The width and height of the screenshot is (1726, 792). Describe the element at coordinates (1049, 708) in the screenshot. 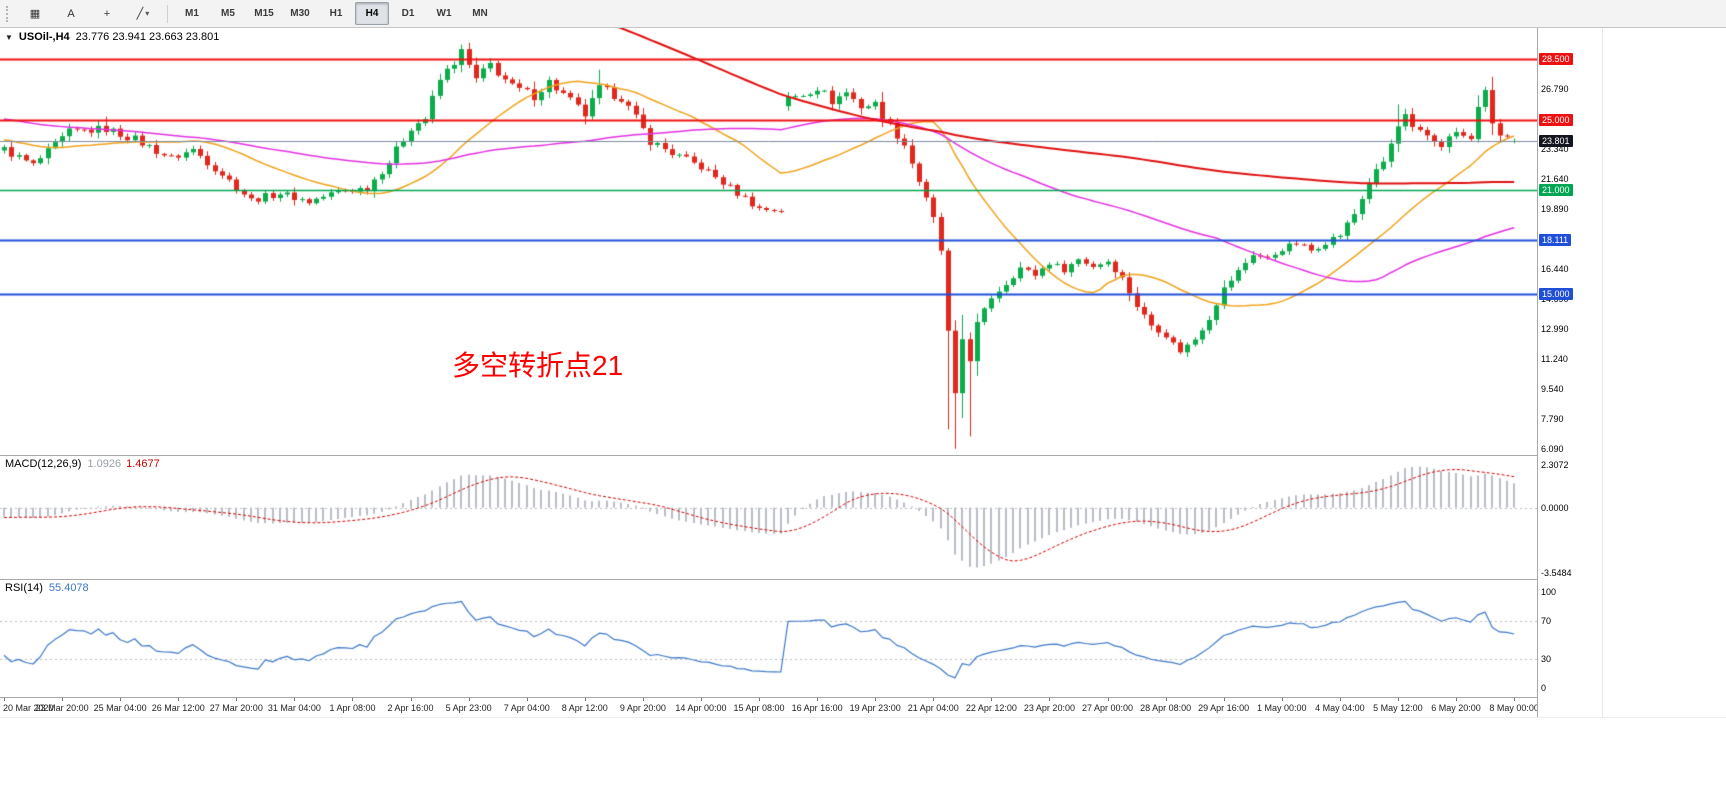

I see `time-axis-label: 23 Apr 20:00` at that location.